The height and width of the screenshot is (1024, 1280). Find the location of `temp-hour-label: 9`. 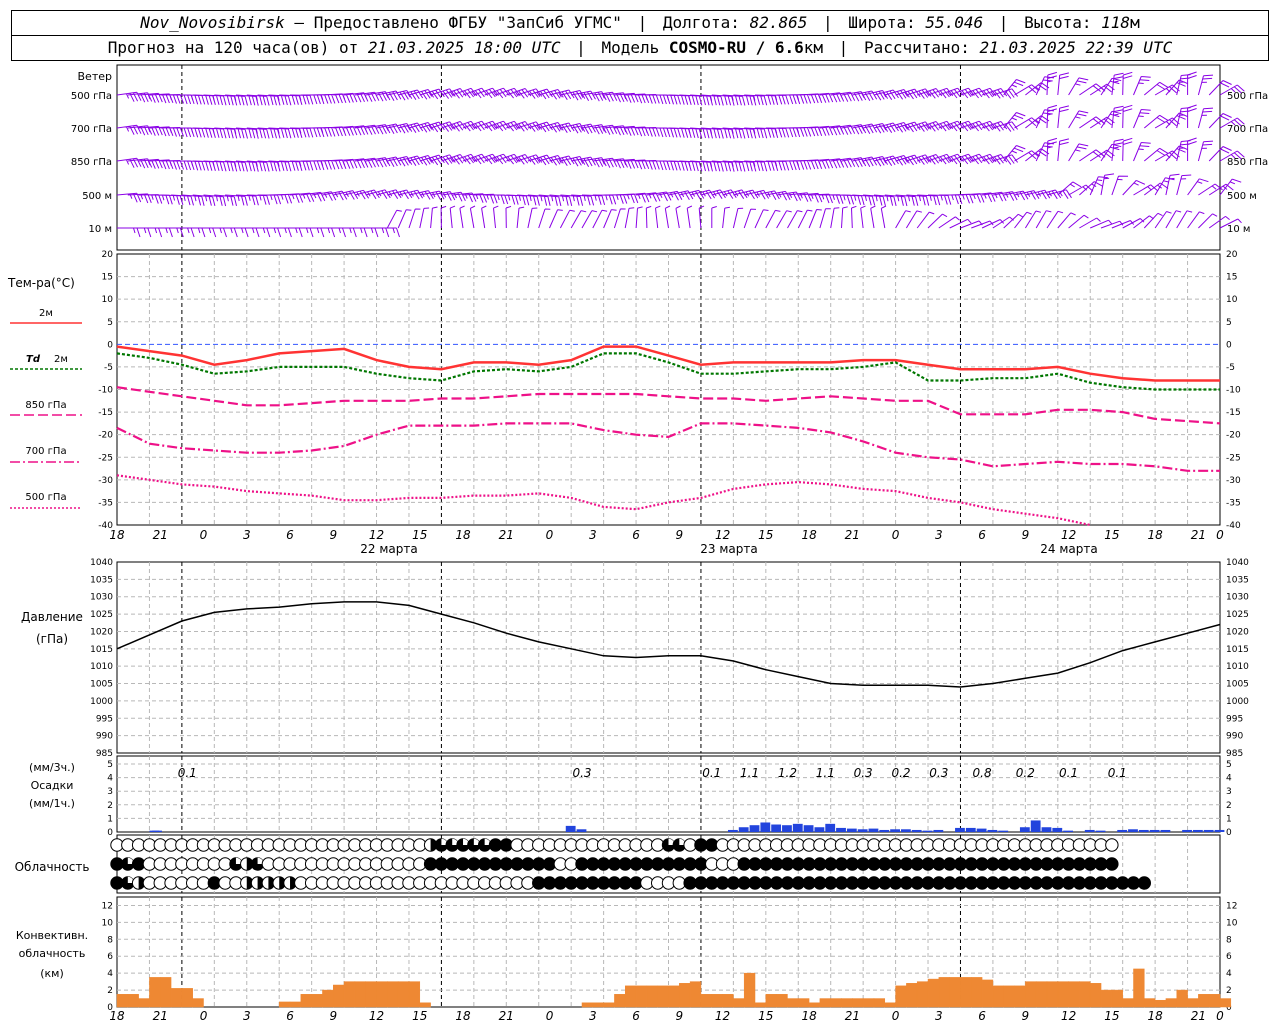

temp-hour-label: 9 is located at coordinates (1026, 535).